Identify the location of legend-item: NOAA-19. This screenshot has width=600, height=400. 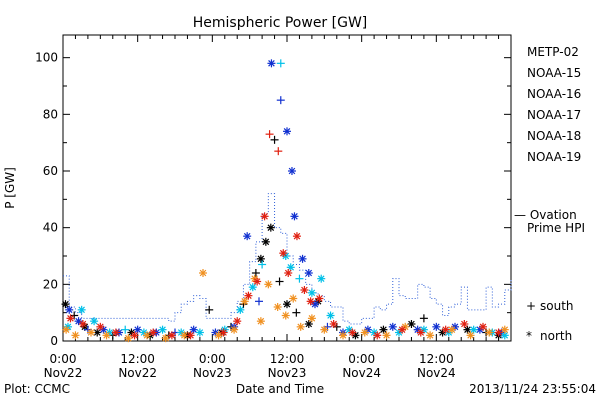
(554, 157).